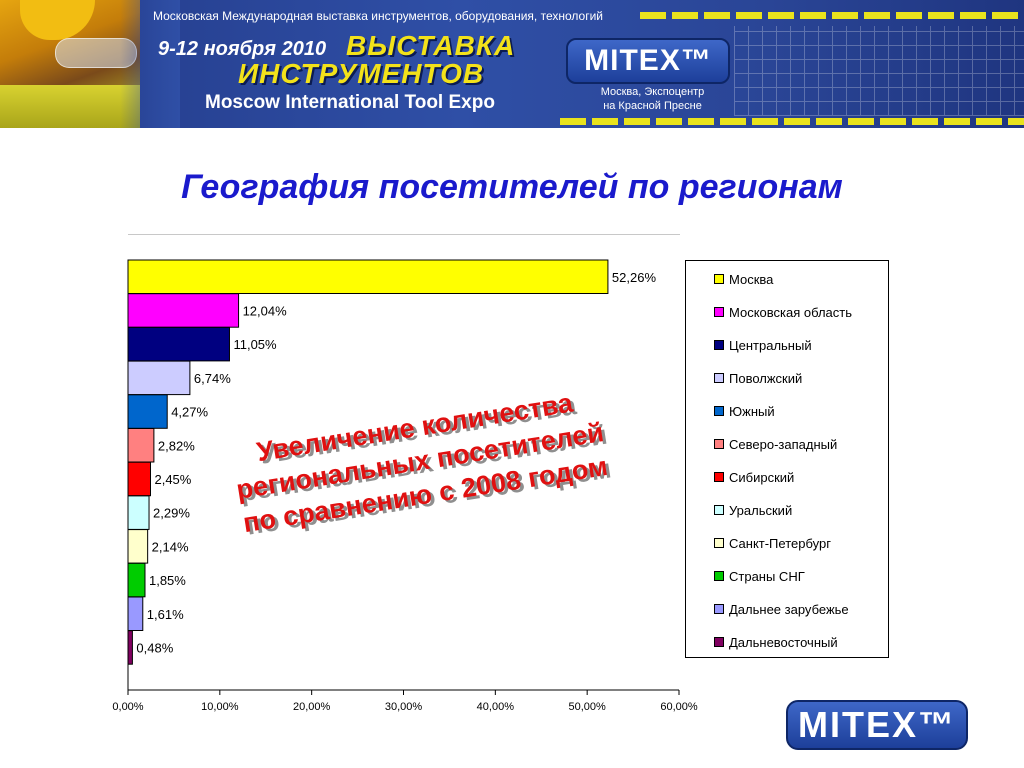  What do you see at coordinates (652, 106) in the screenshot?
I see `banner-venue-line2: на Красной Пресне` at bounding box center [652, 106].